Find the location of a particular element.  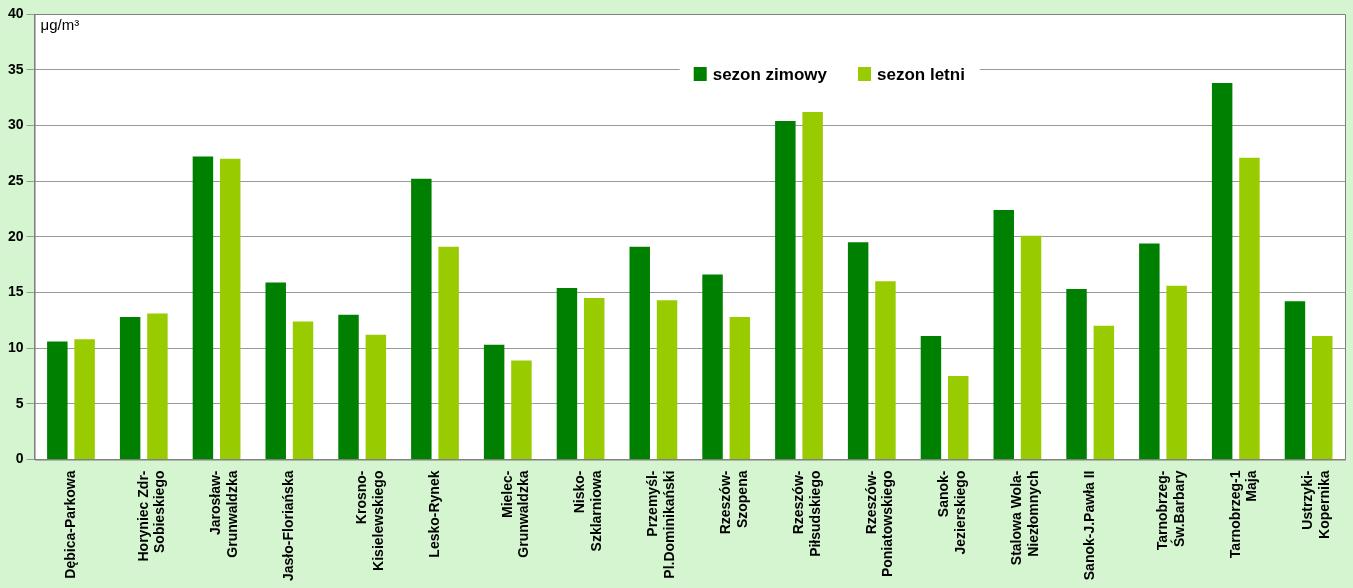

x-tick-label: Dębica-Parkowa is located at coordinates (69, 524).